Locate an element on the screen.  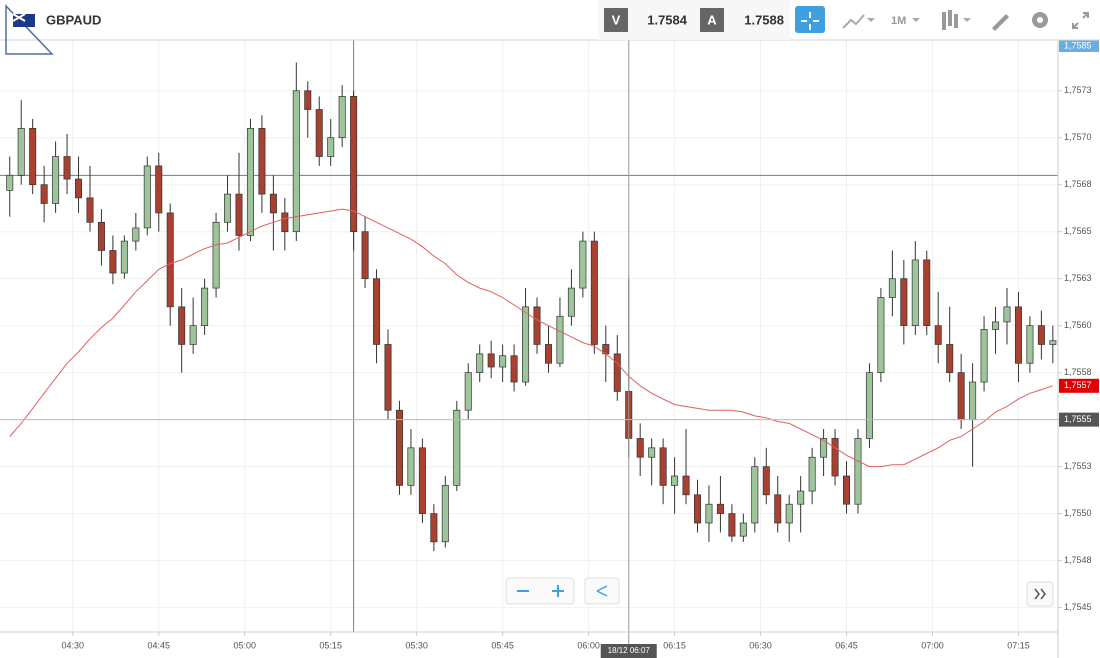
x-tick-label: 06:00 is located at coordinates (588, 645).